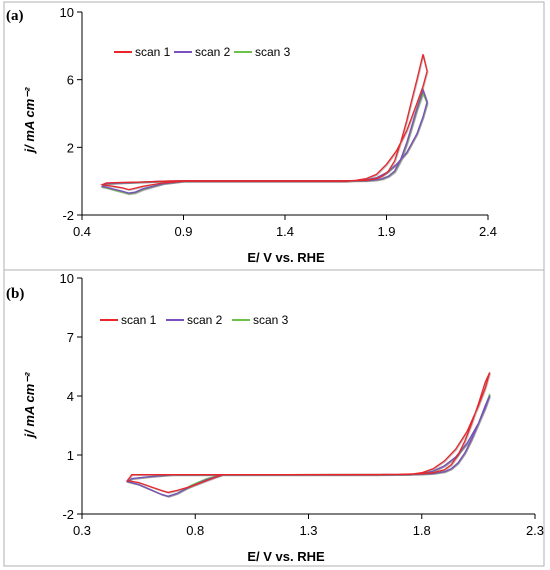  Describe the element at coordinates (285, 231) in the screenshot. I see `panel-a-x-tick-label: 1.4` at that location.